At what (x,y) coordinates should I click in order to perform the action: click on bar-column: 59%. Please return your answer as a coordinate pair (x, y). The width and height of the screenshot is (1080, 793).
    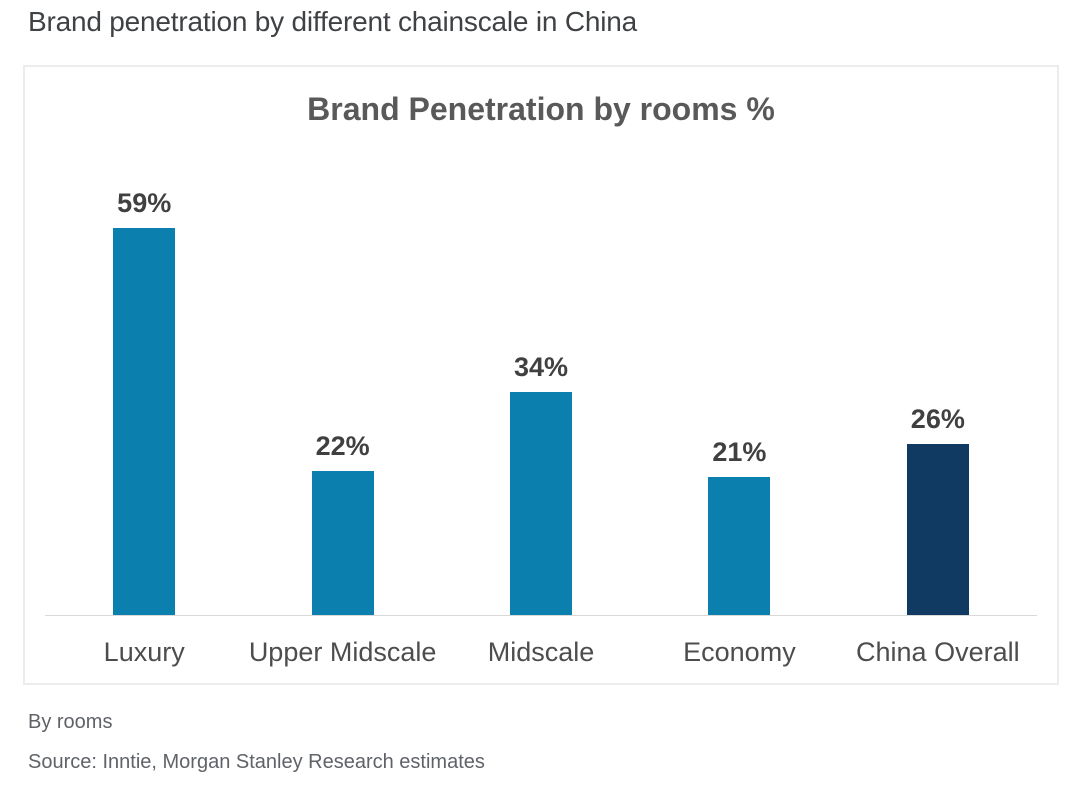
    Looking at the image, I should click on (144, 401).